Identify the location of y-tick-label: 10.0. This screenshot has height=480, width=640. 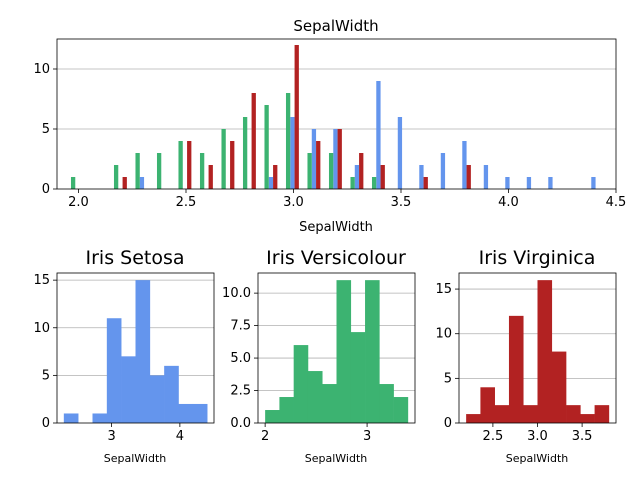
(236, 293).